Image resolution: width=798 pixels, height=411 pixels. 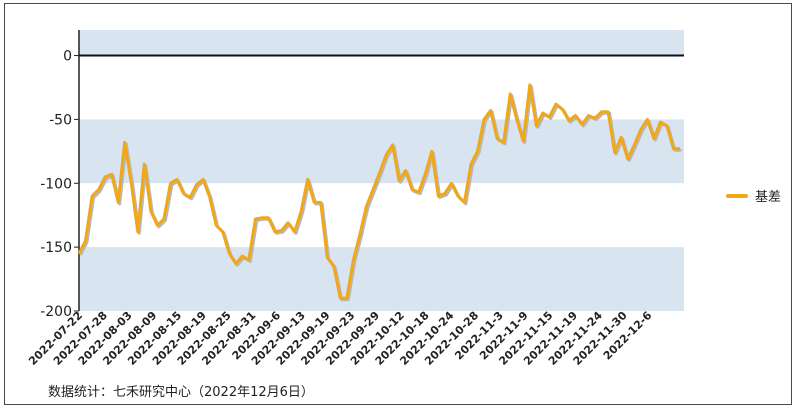 What do you see at coordinates (56, 248) in the screenshot?
I see `y-tick-label: -150` at bounding box center [56, 248].